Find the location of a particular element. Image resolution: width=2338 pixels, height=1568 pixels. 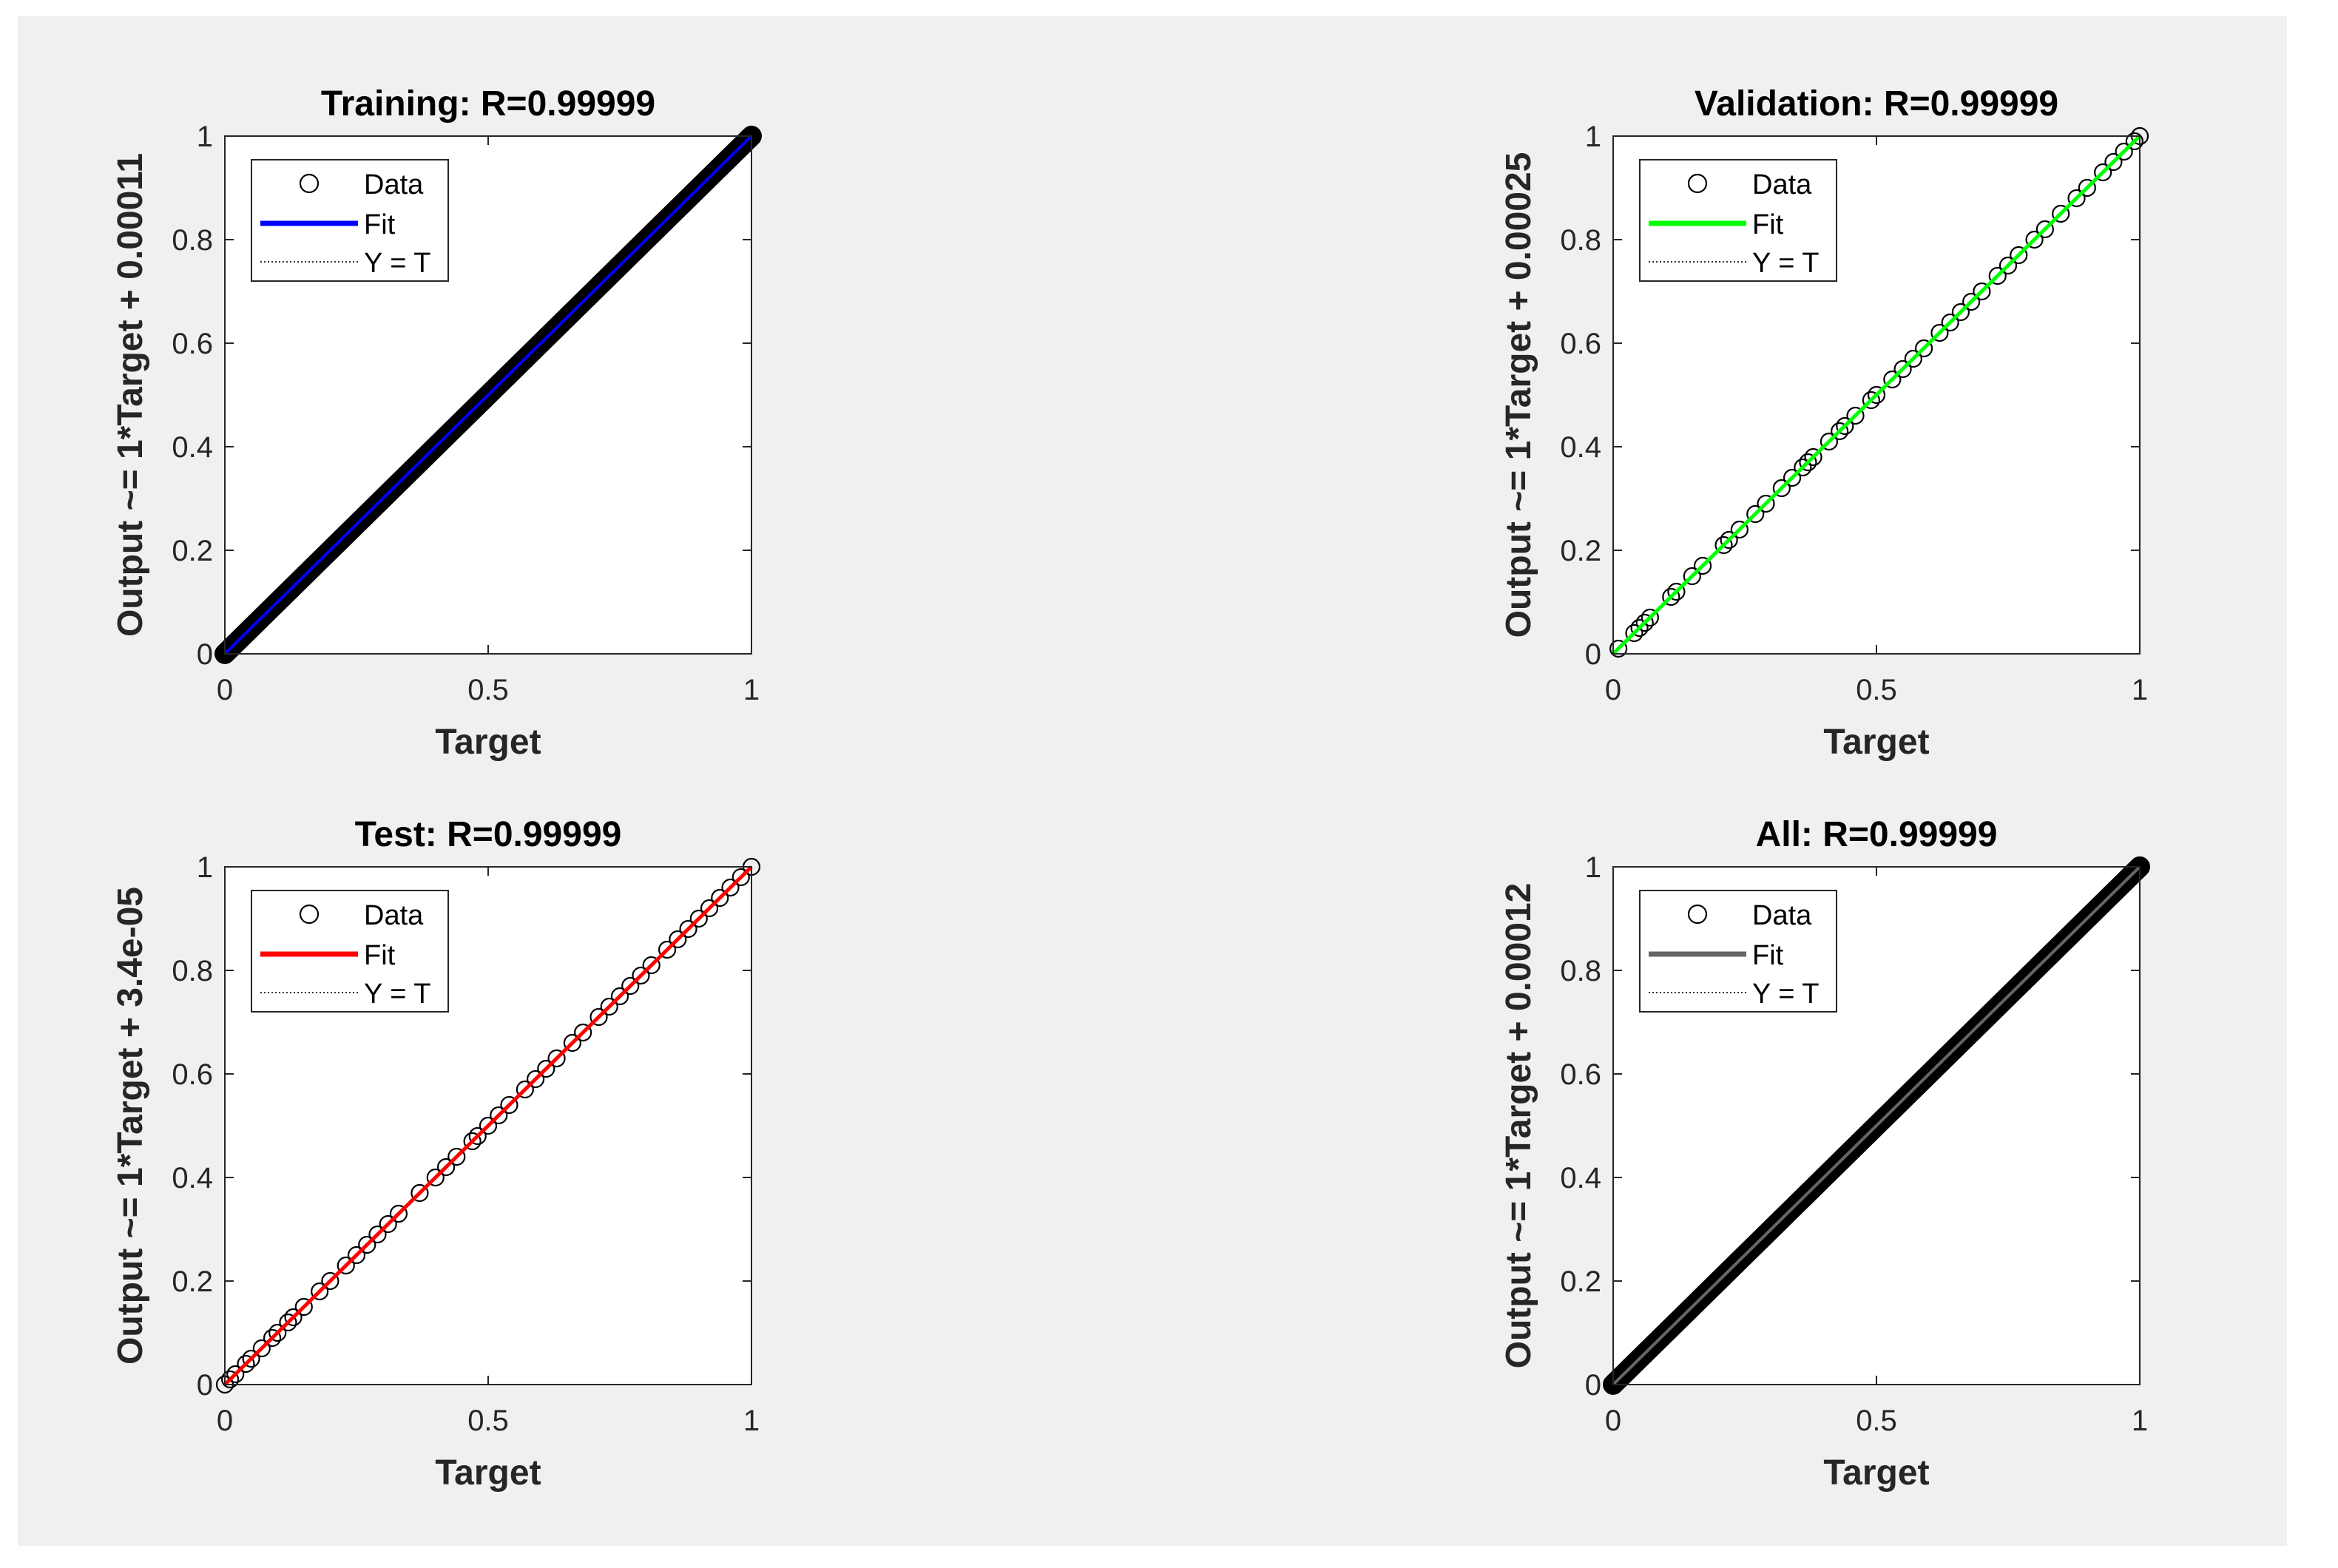

plot-2-legend: Data Fit Y = T is located at coordinates (1738, 220).